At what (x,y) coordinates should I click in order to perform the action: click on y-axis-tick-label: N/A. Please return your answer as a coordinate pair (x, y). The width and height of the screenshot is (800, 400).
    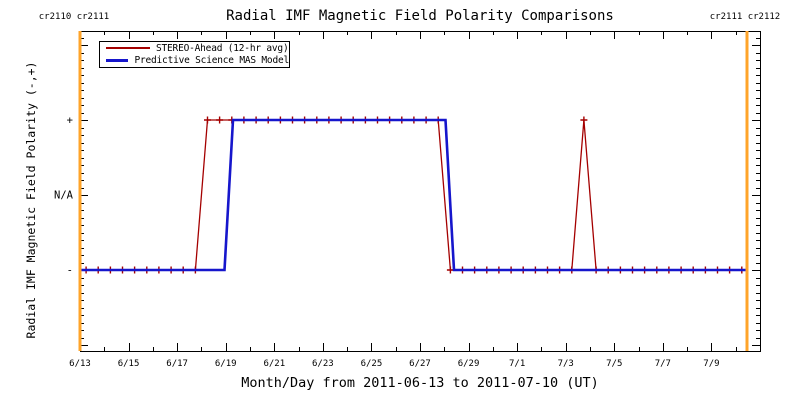
    Looking at the image, I should click on (64, 196).